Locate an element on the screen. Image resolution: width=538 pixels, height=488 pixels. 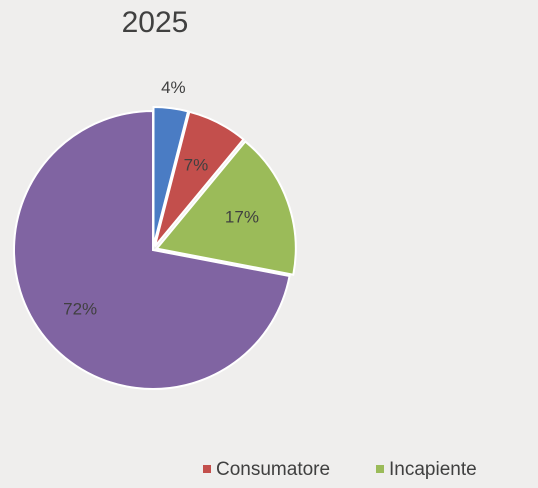
data-label: 7% is located at coordinates (196, 164).